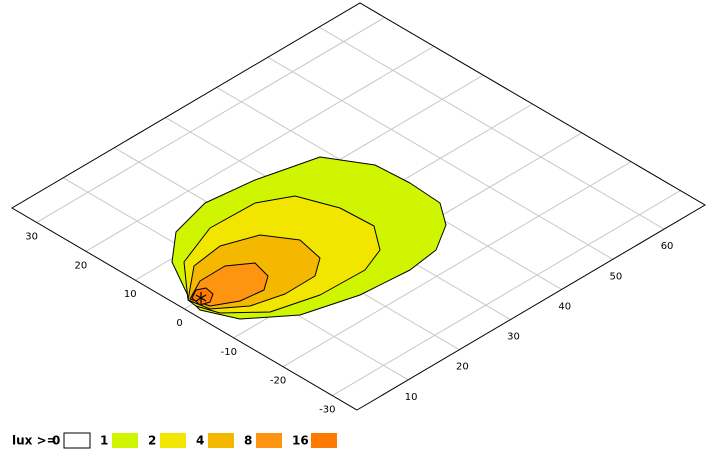 Image resolution: width=720 pixels, height=459 pixels. Describe the element at coordinates (152, 441) in the screenshot. I see `legend-label: 2` at that location.